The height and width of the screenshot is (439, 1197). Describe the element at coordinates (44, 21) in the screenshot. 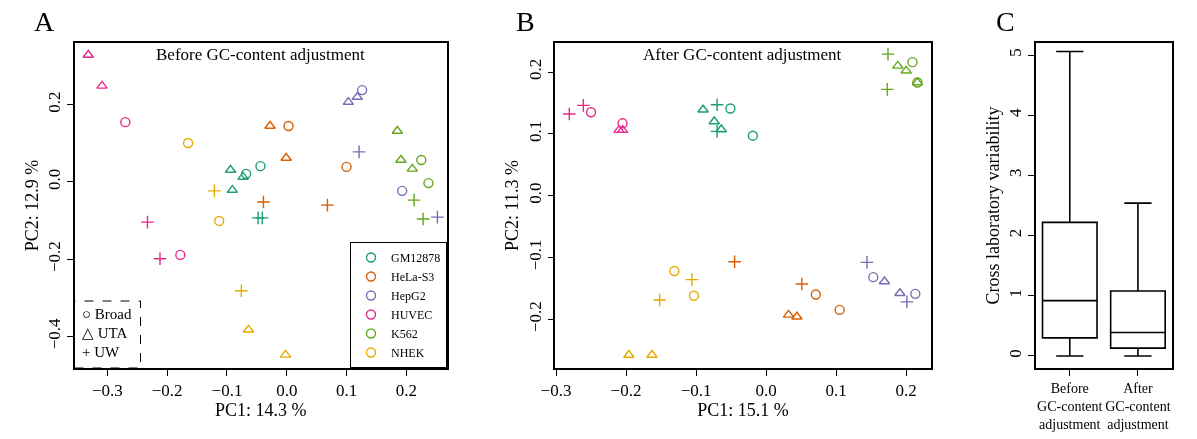

I see `text: A` at that location.